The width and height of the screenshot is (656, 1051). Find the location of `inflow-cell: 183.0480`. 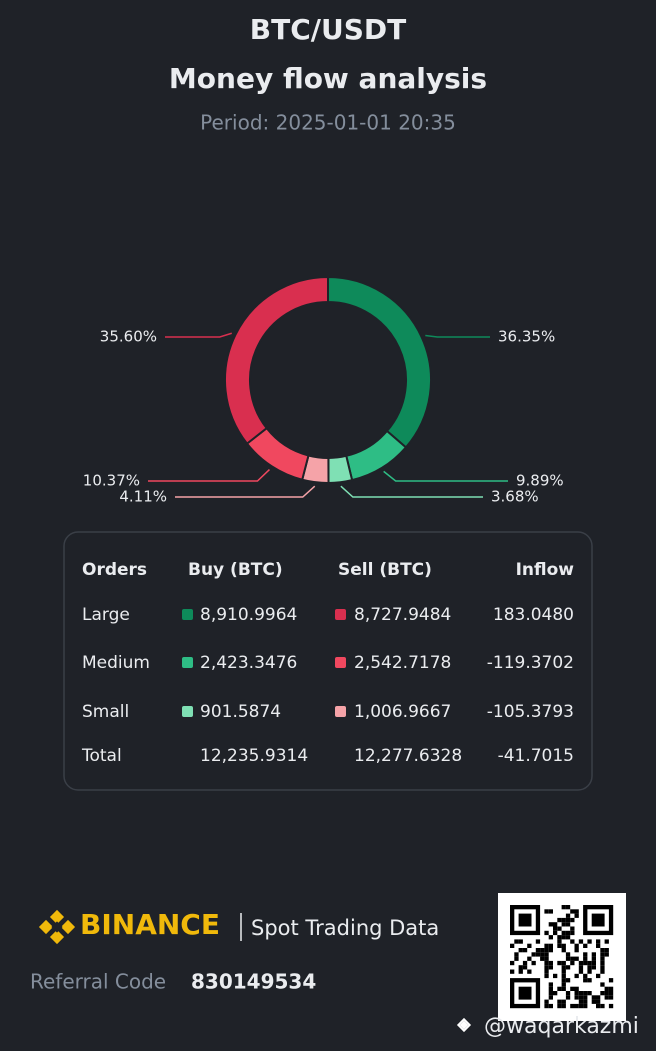

inflow-cell: 183.0480 is located at coordinates (533, 615).